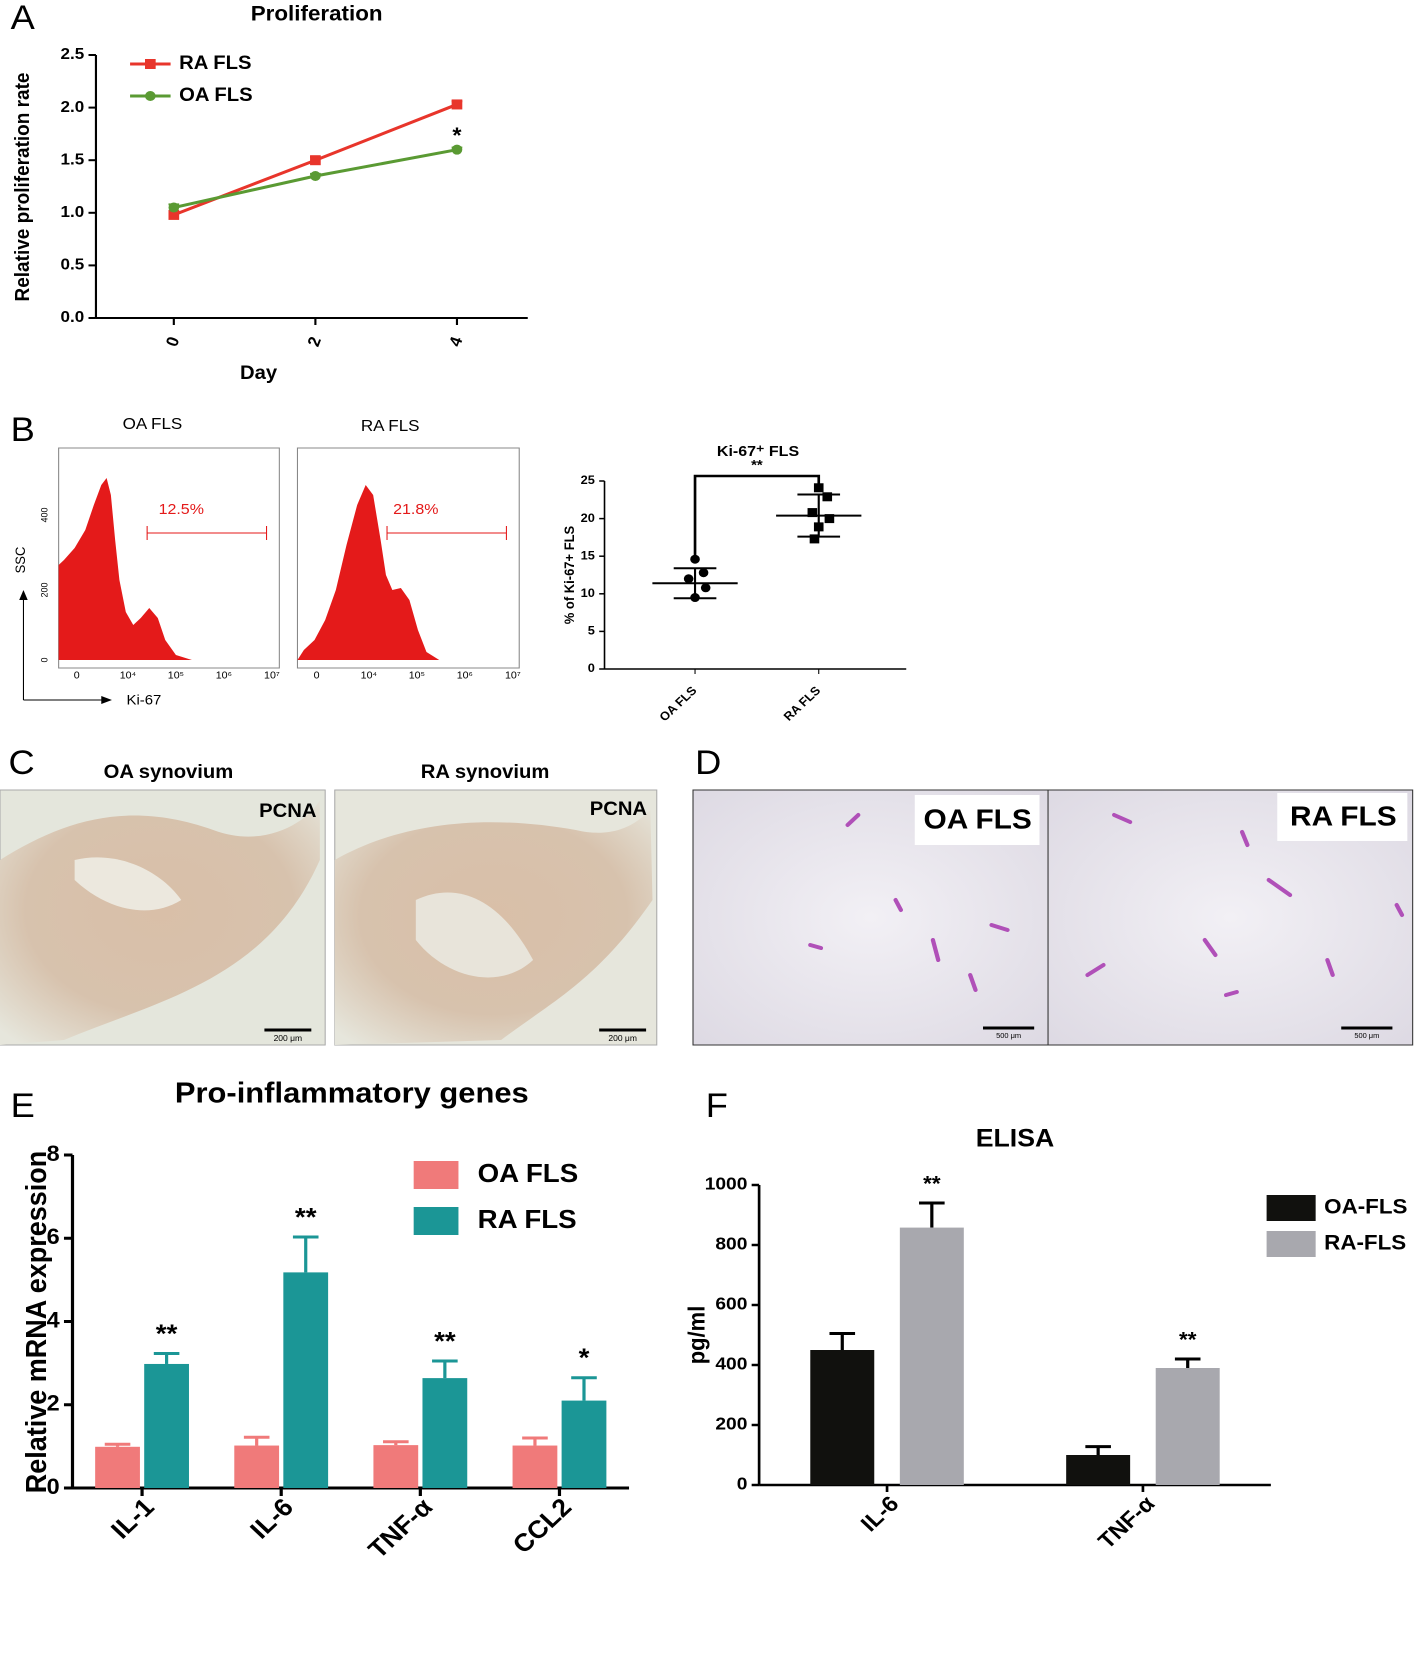 The width and height of the screenshot is (1418, 1670). What do you see at coordinates (543, 1526) in the screenshot?
I see `x-tick-label: CCL2` at bounding box center [543, 1526].